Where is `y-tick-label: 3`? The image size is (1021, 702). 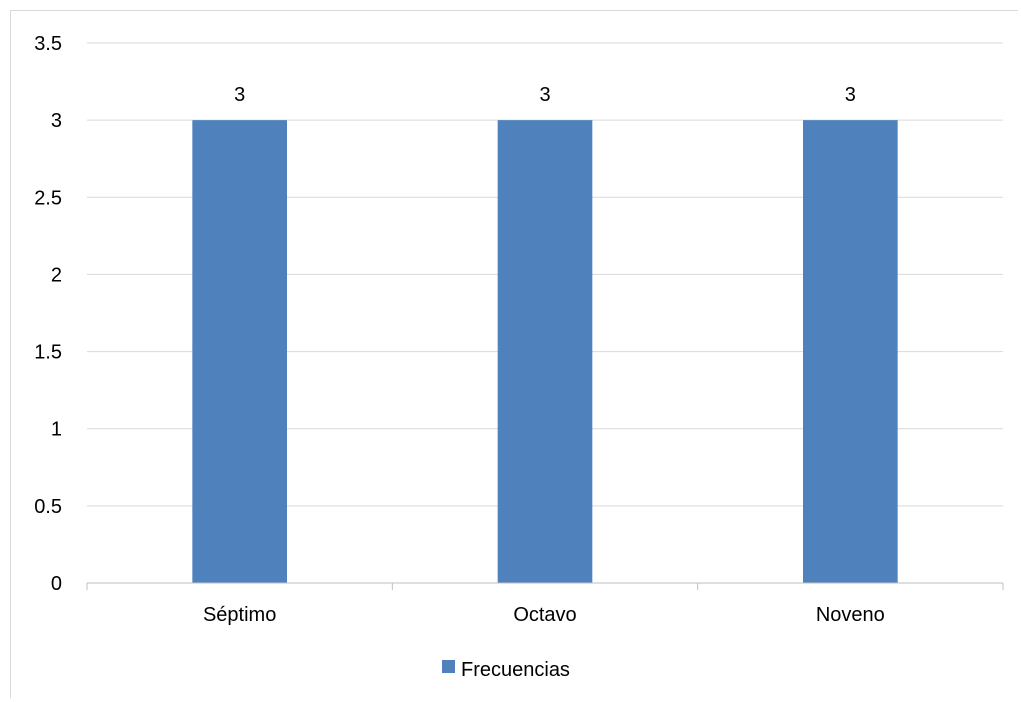
y-tick-label: 3 is located at coordinates (56, 121).